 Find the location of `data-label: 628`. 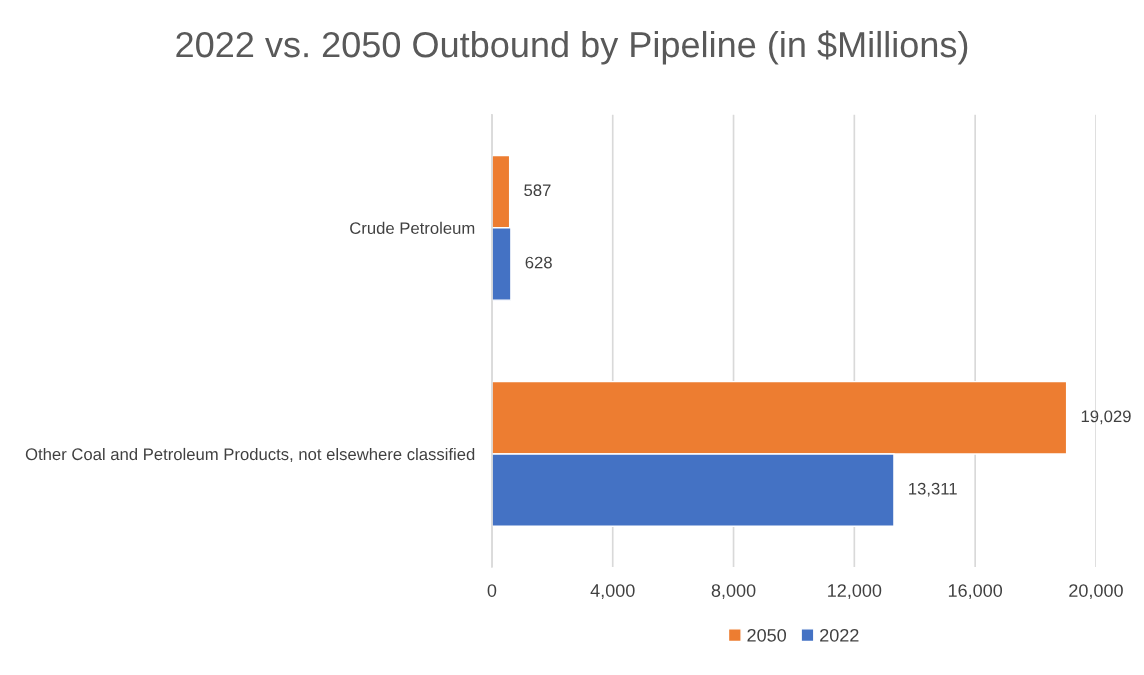

data-label: 628 is located at coordinates (538, 262).